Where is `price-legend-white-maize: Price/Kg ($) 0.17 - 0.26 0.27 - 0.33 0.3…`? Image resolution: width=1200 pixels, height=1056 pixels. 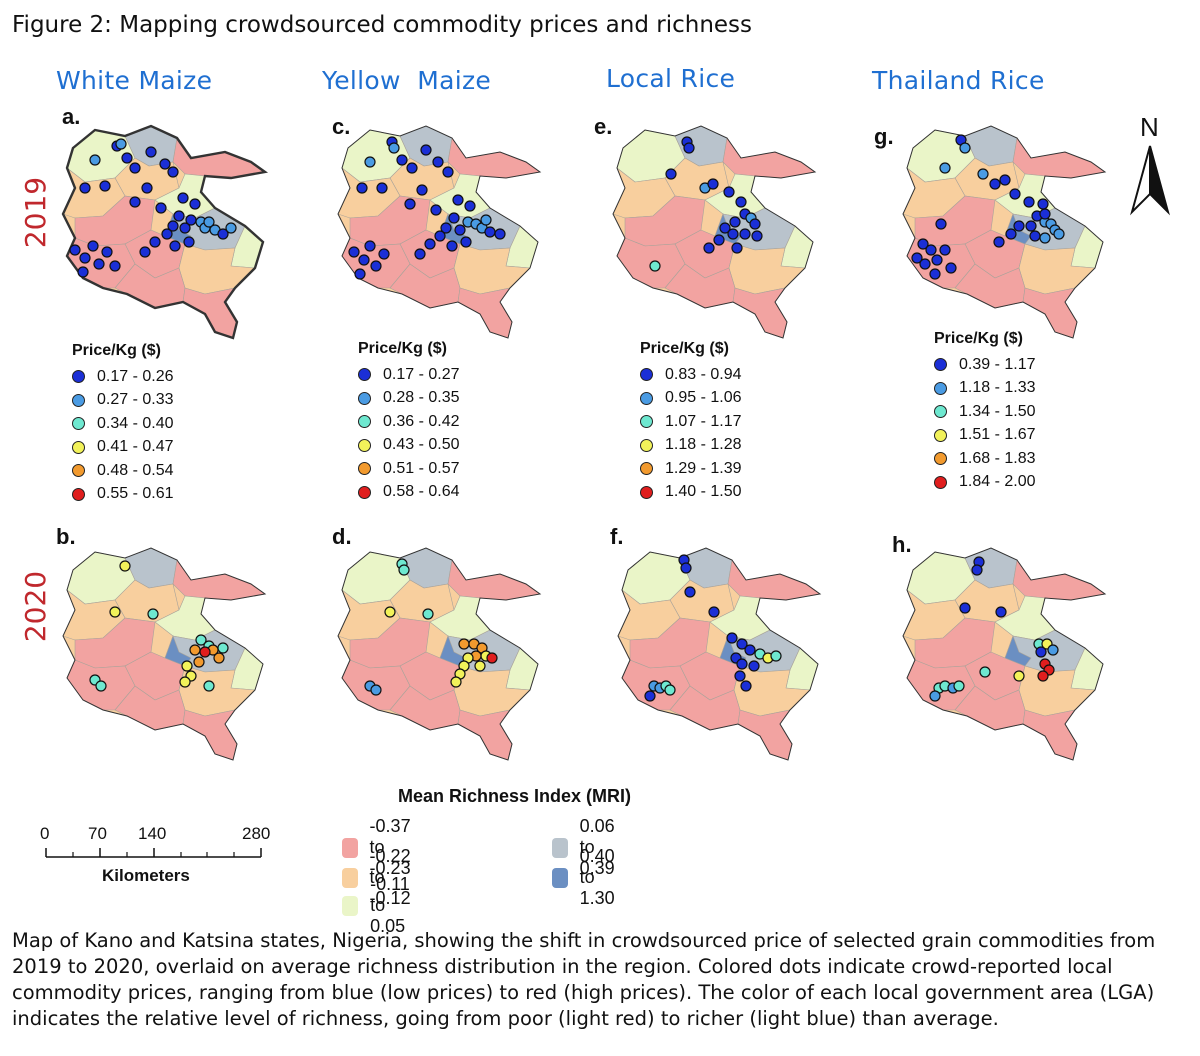
price-legend-white-maize: Price/Kg ($) 0.17 - 0.26 0.27 - 0.33 0.3… is located at coordinates (123, 424).